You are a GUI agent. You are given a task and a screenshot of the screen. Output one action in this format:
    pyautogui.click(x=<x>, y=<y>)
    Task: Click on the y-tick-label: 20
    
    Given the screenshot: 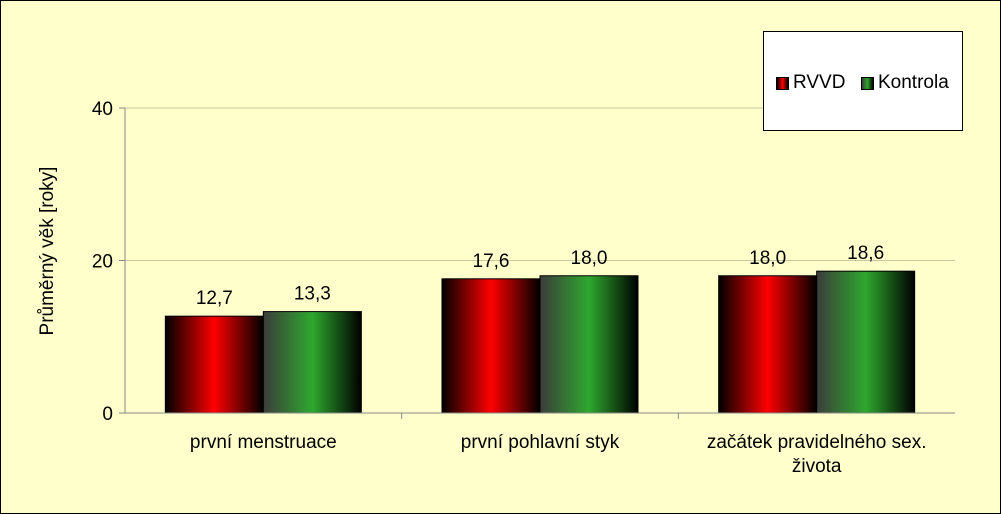 What is the action you would take?
    pyautogui.click(x=102, y=262)
    